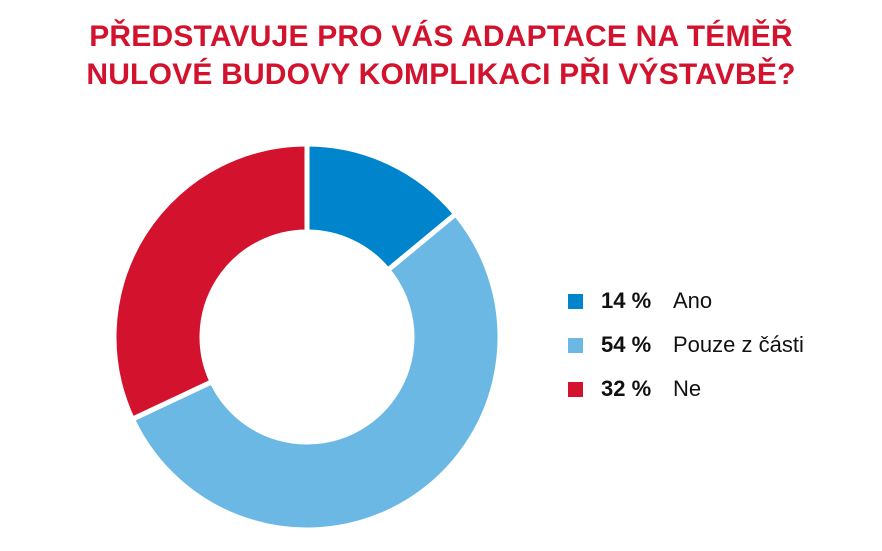  I want to click on legend-label-pouze-z-casti: Pouze z části, so click(738, 344).